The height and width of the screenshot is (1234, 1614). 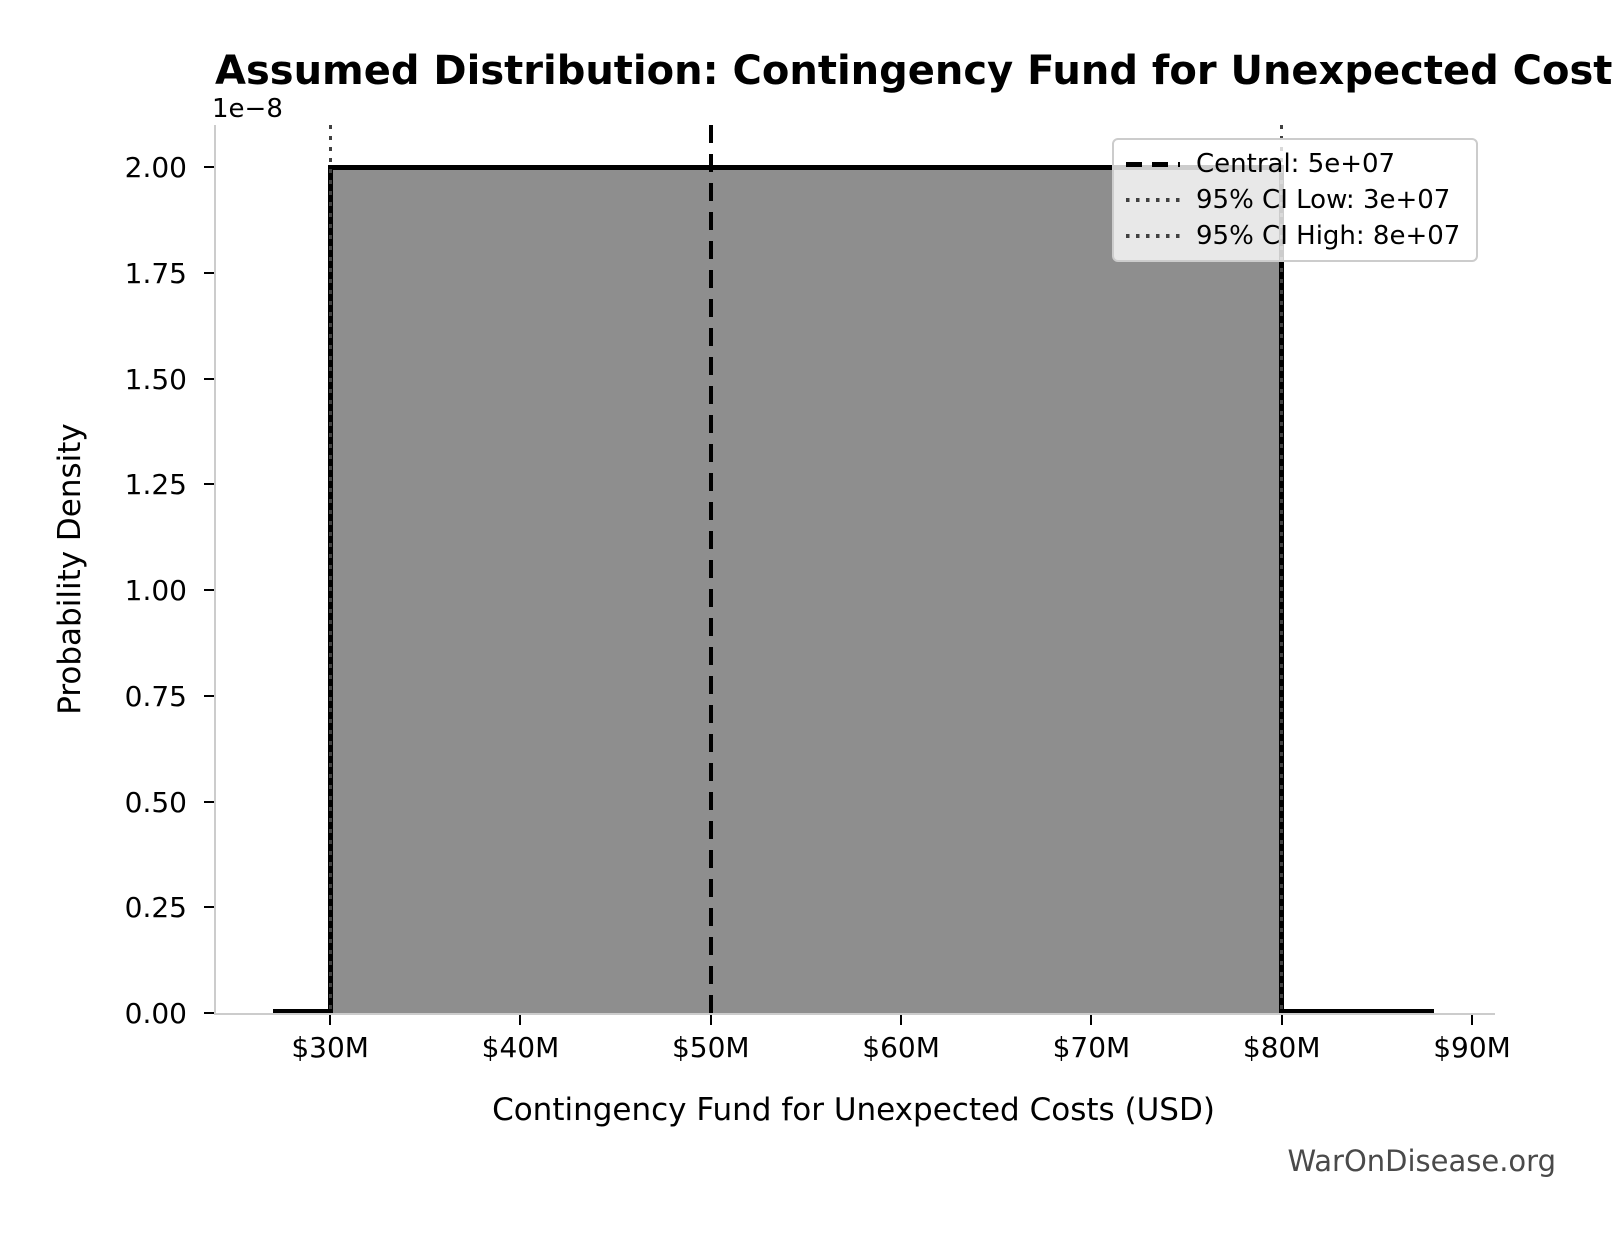 What do you see at coordinates (215, 569) in the screenshot?
I see `y-axis-spine` at bounding box center [215, 569].